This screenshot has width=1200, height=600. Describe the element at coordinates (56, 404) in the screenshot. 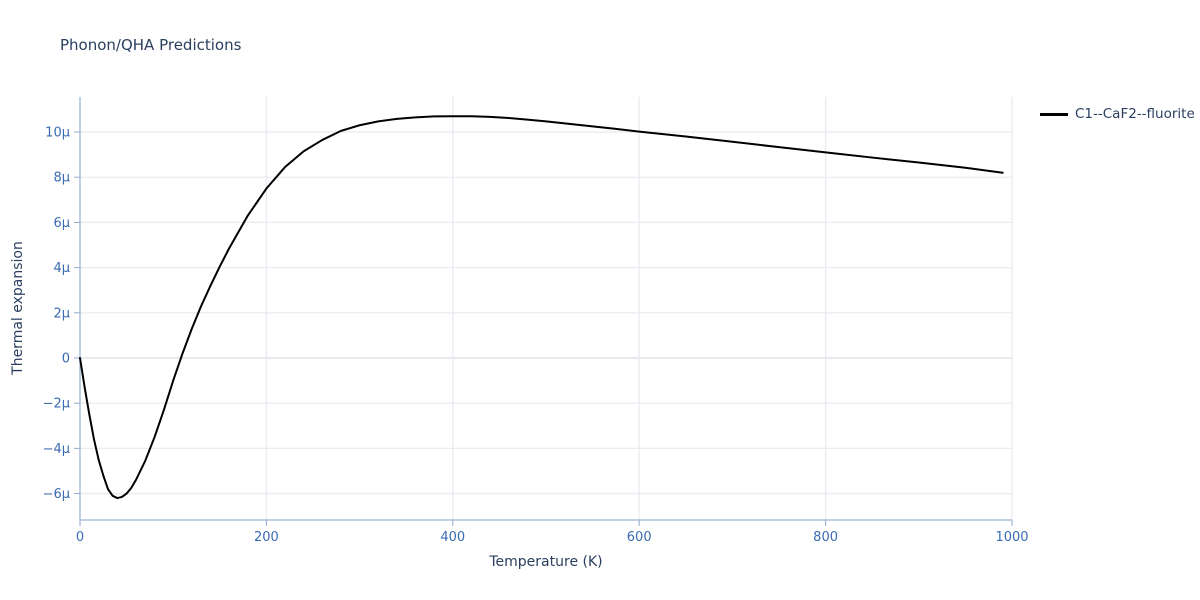

I see `y-tick-label: −2µ` at that location.